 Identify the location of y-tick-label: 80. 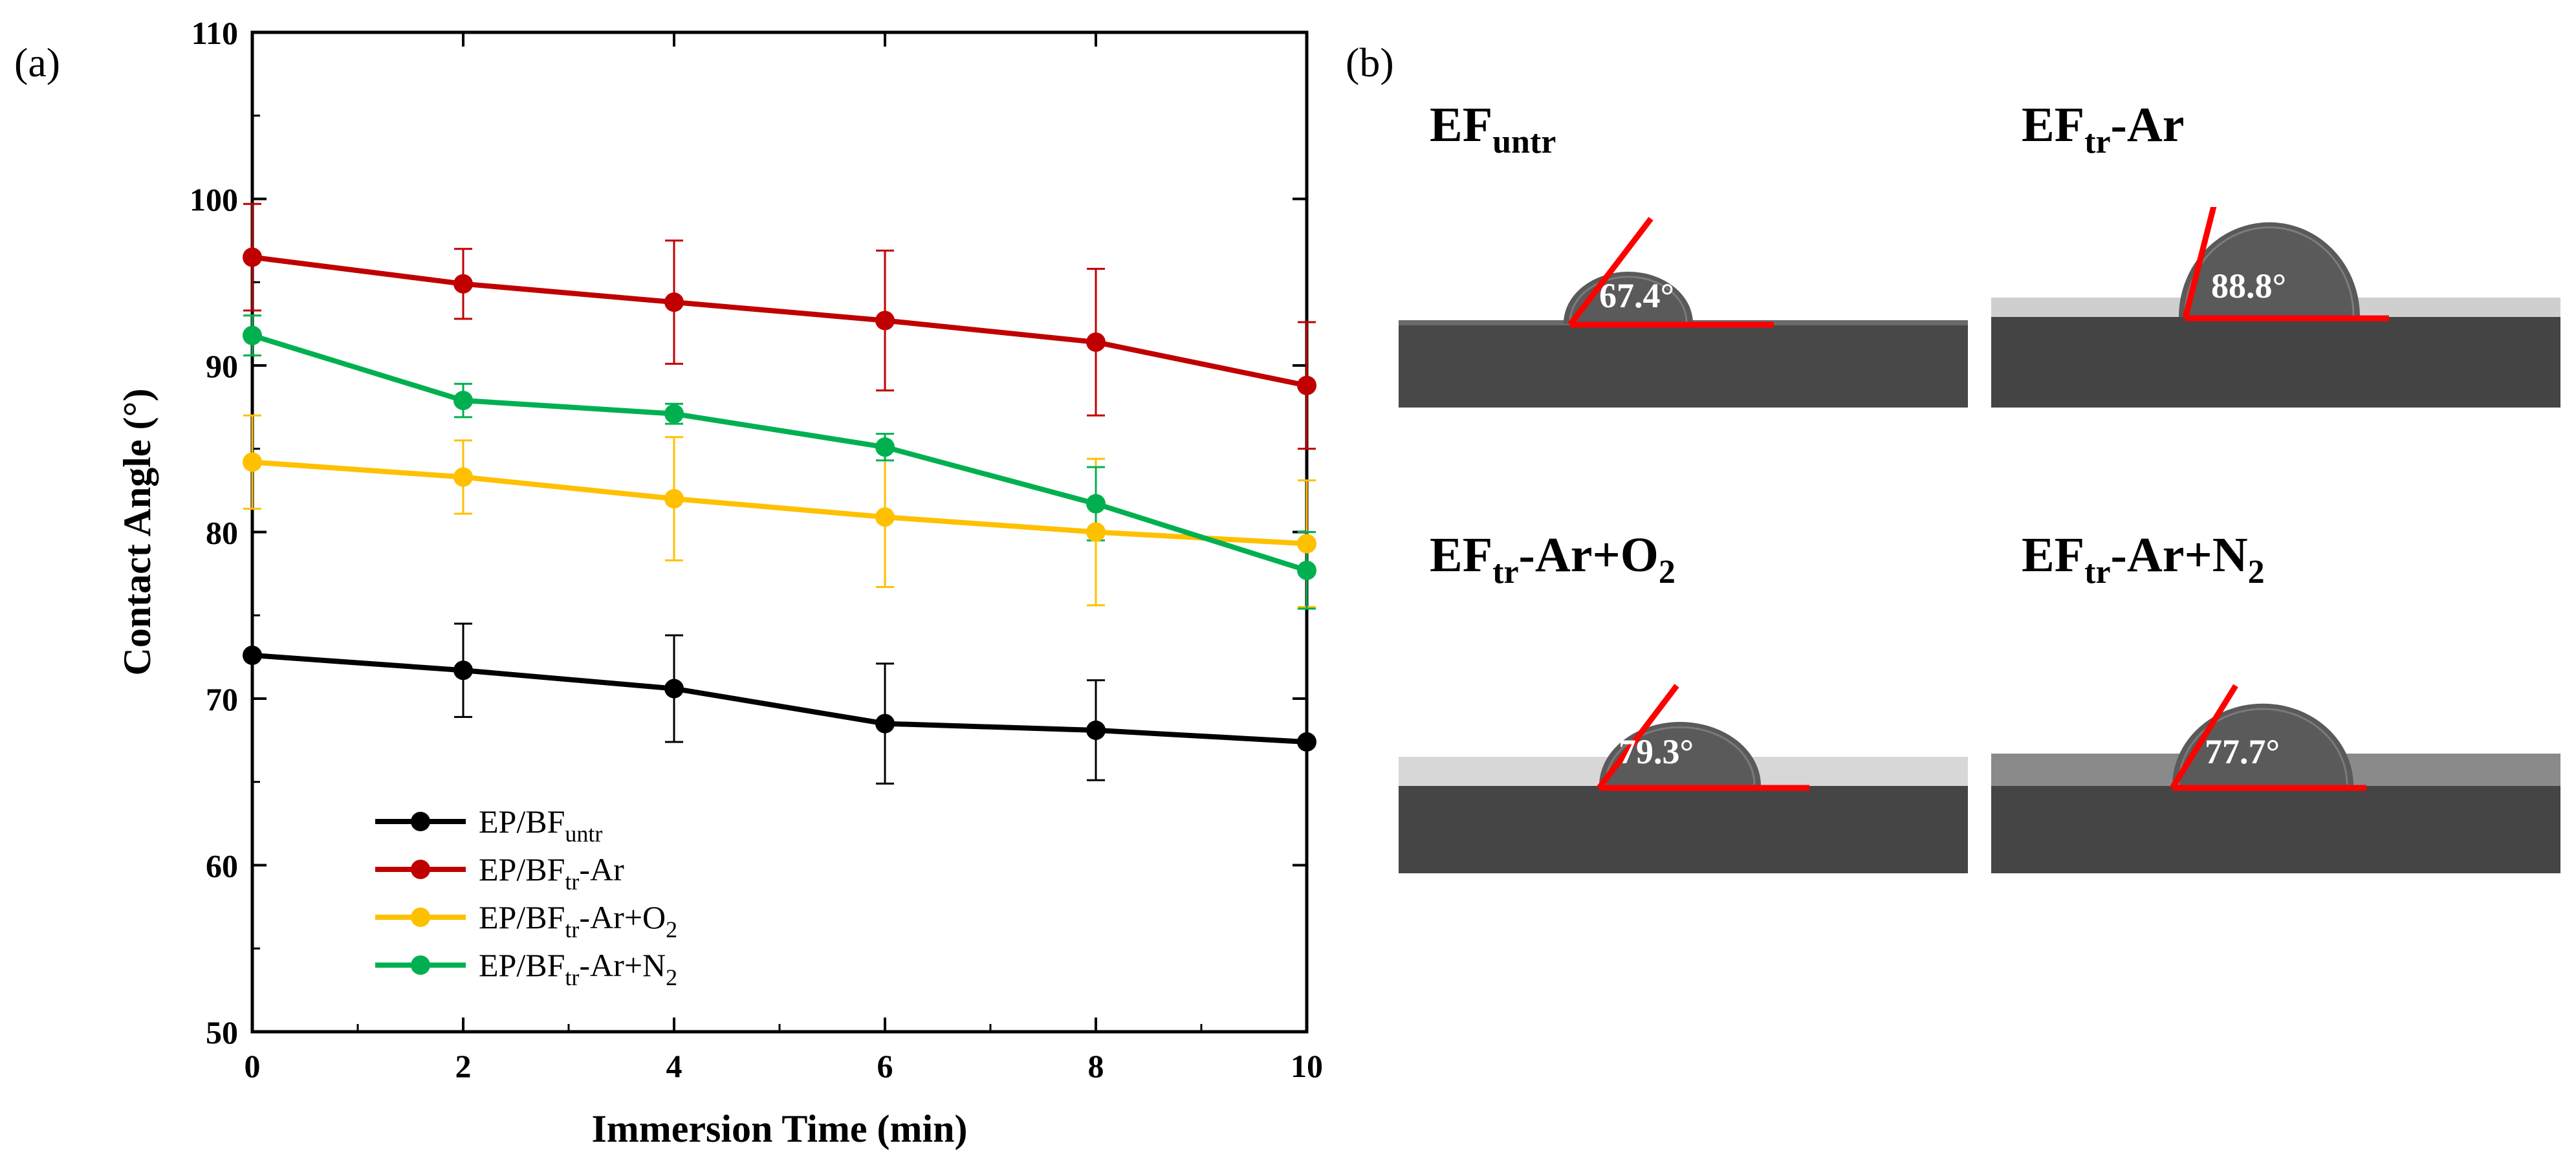
(222, 533).